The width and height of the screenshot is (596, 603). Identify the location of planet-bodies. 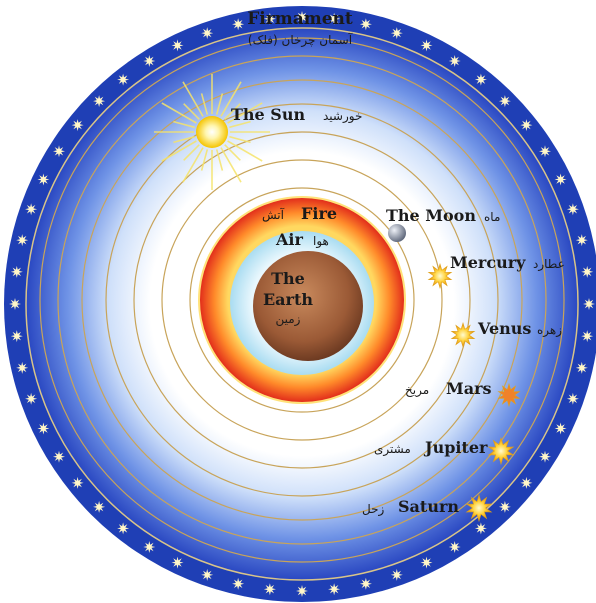
(474, 392).